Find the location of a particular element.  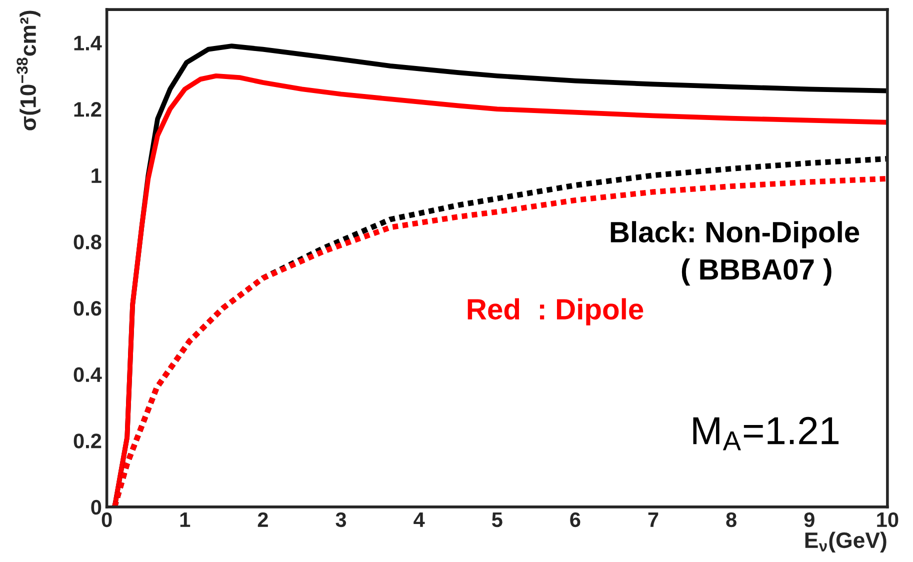

x-axis-title: E$_{ν}$(GeV) is located at coordinates (845, 542).